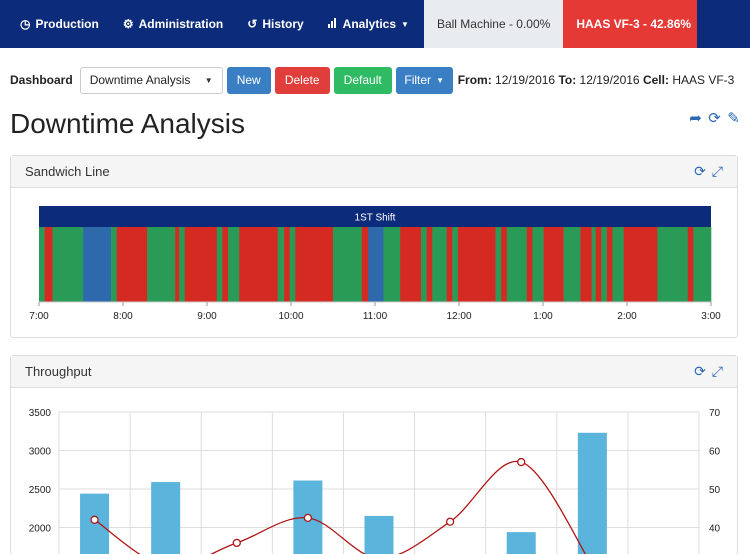 The image size is (750, 555). Describe the element at coordinates (40, 452) in the screenshot. I see `y-left-tick-label: 3000` at that location.